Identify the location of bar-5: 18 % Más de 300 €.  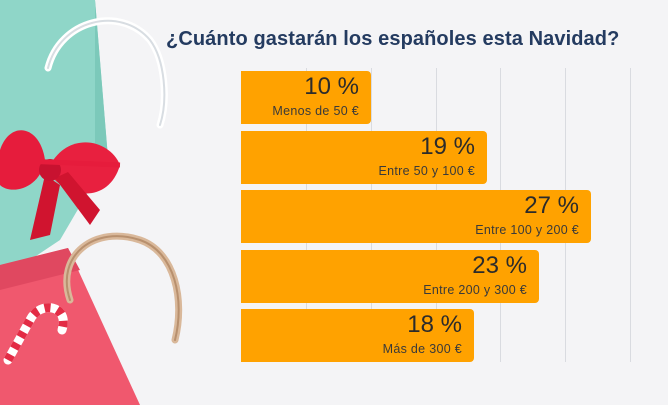
(357, 335).